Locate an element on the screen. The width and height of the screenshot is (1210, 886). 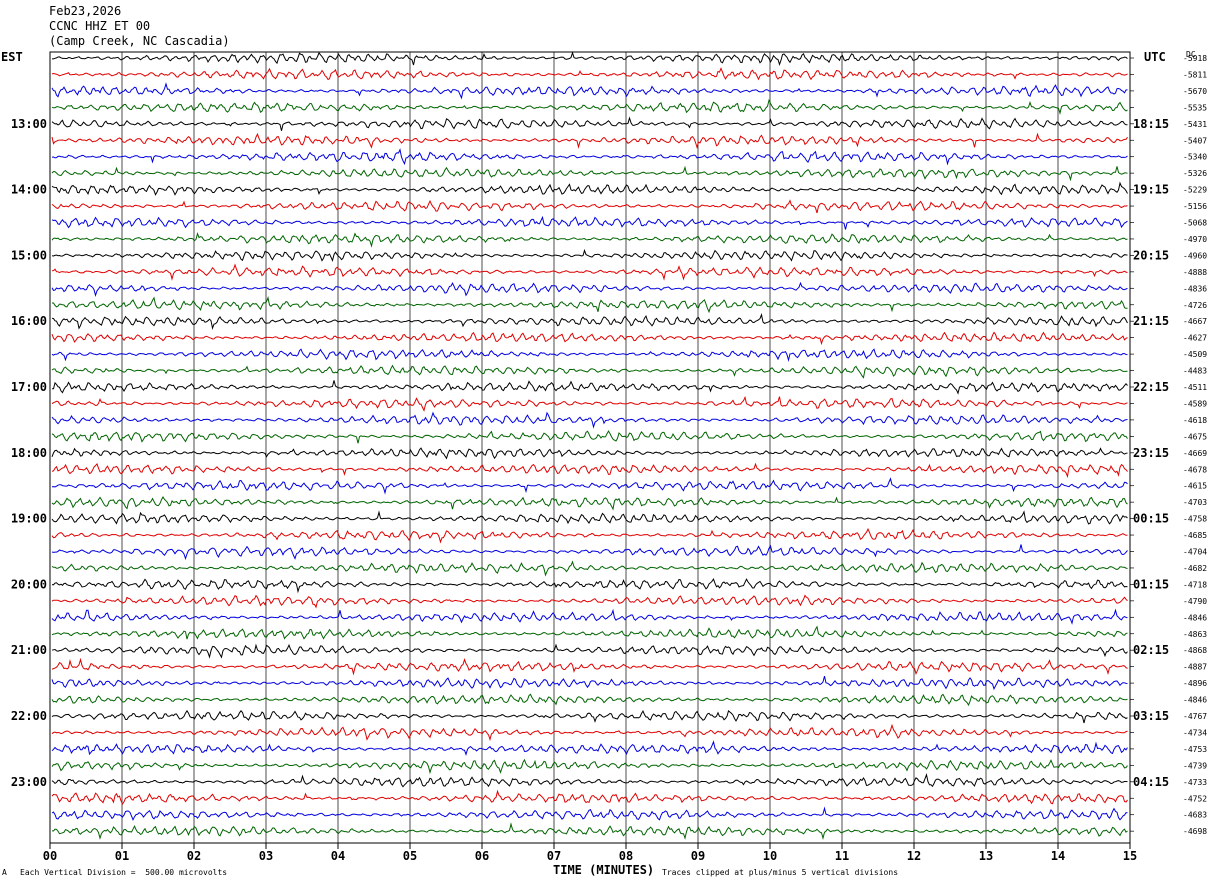
dc-offset-label: -4758 is located at coordinates (1195, 519).